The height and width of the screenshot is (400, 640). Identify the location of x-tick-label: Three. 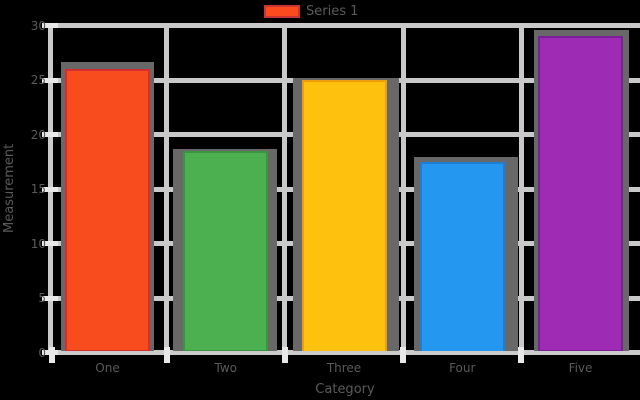
(344, 367).